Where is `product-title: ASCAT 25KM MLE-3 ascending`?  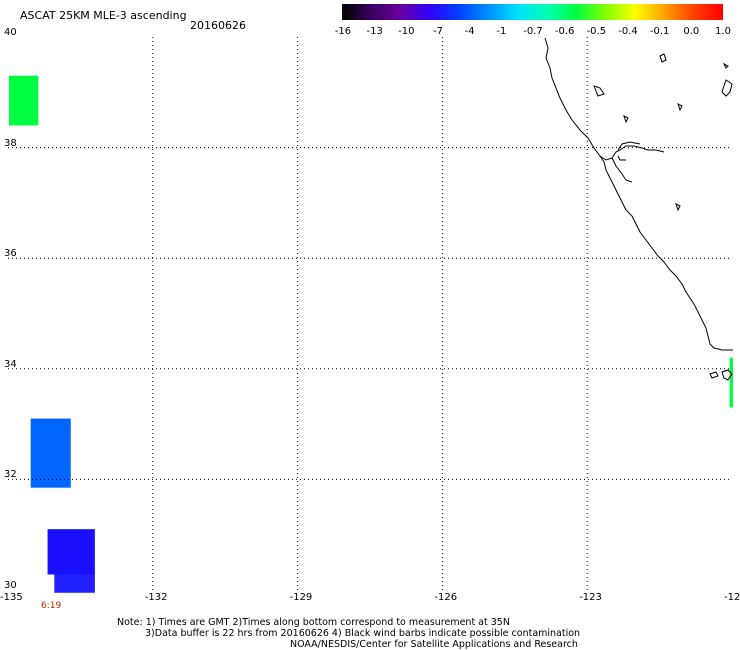
product-title: ASCAT 25KM MLE-3 ascending is located at coordinates (103, 15).